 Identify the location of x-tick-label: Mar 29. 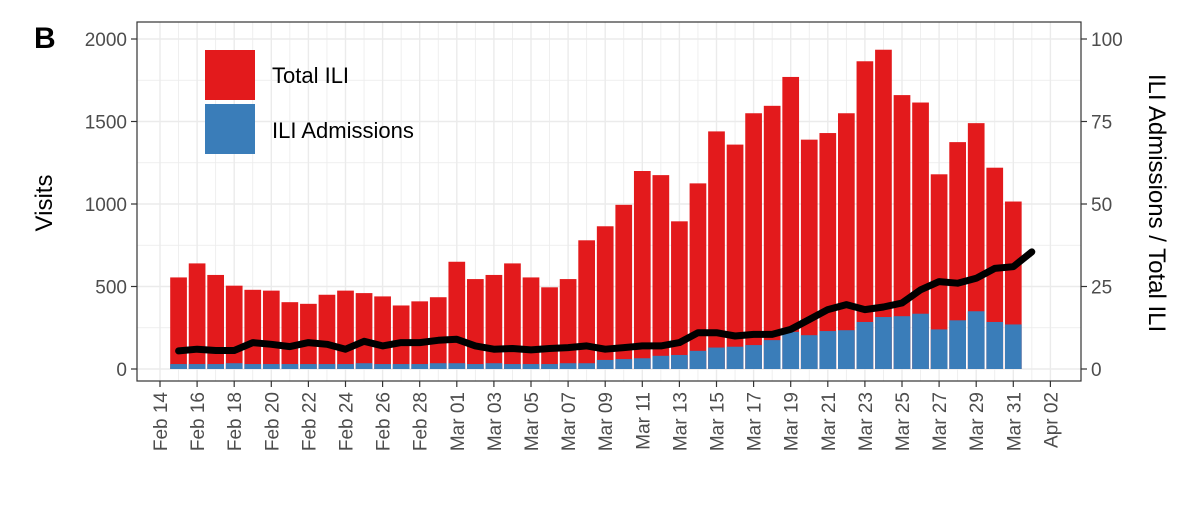
(977, 421).